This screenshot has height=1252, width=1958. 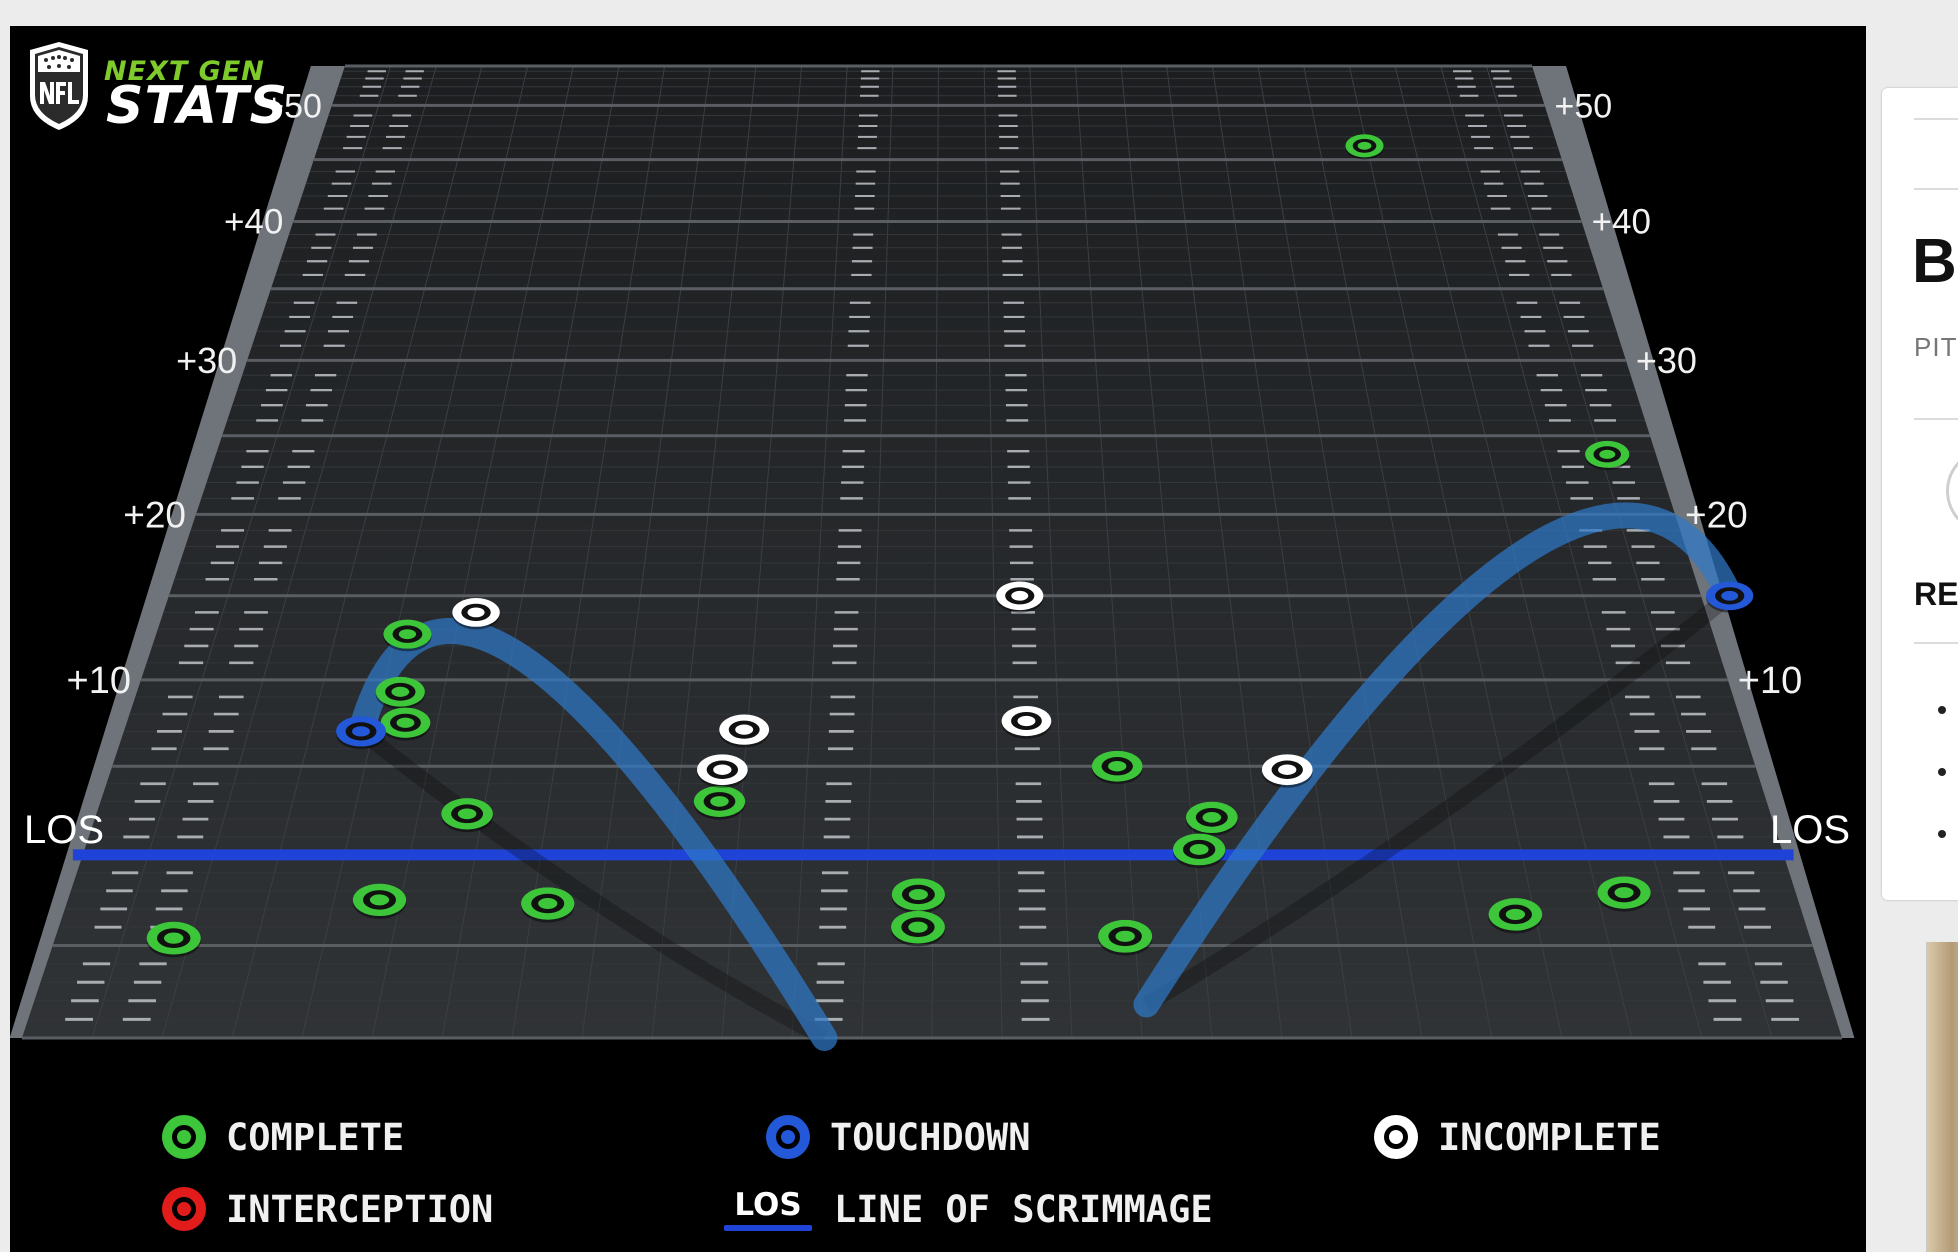 I want to click on legend-item-incomplete: INCOMPLETE, so click(x=1517, y=1137).